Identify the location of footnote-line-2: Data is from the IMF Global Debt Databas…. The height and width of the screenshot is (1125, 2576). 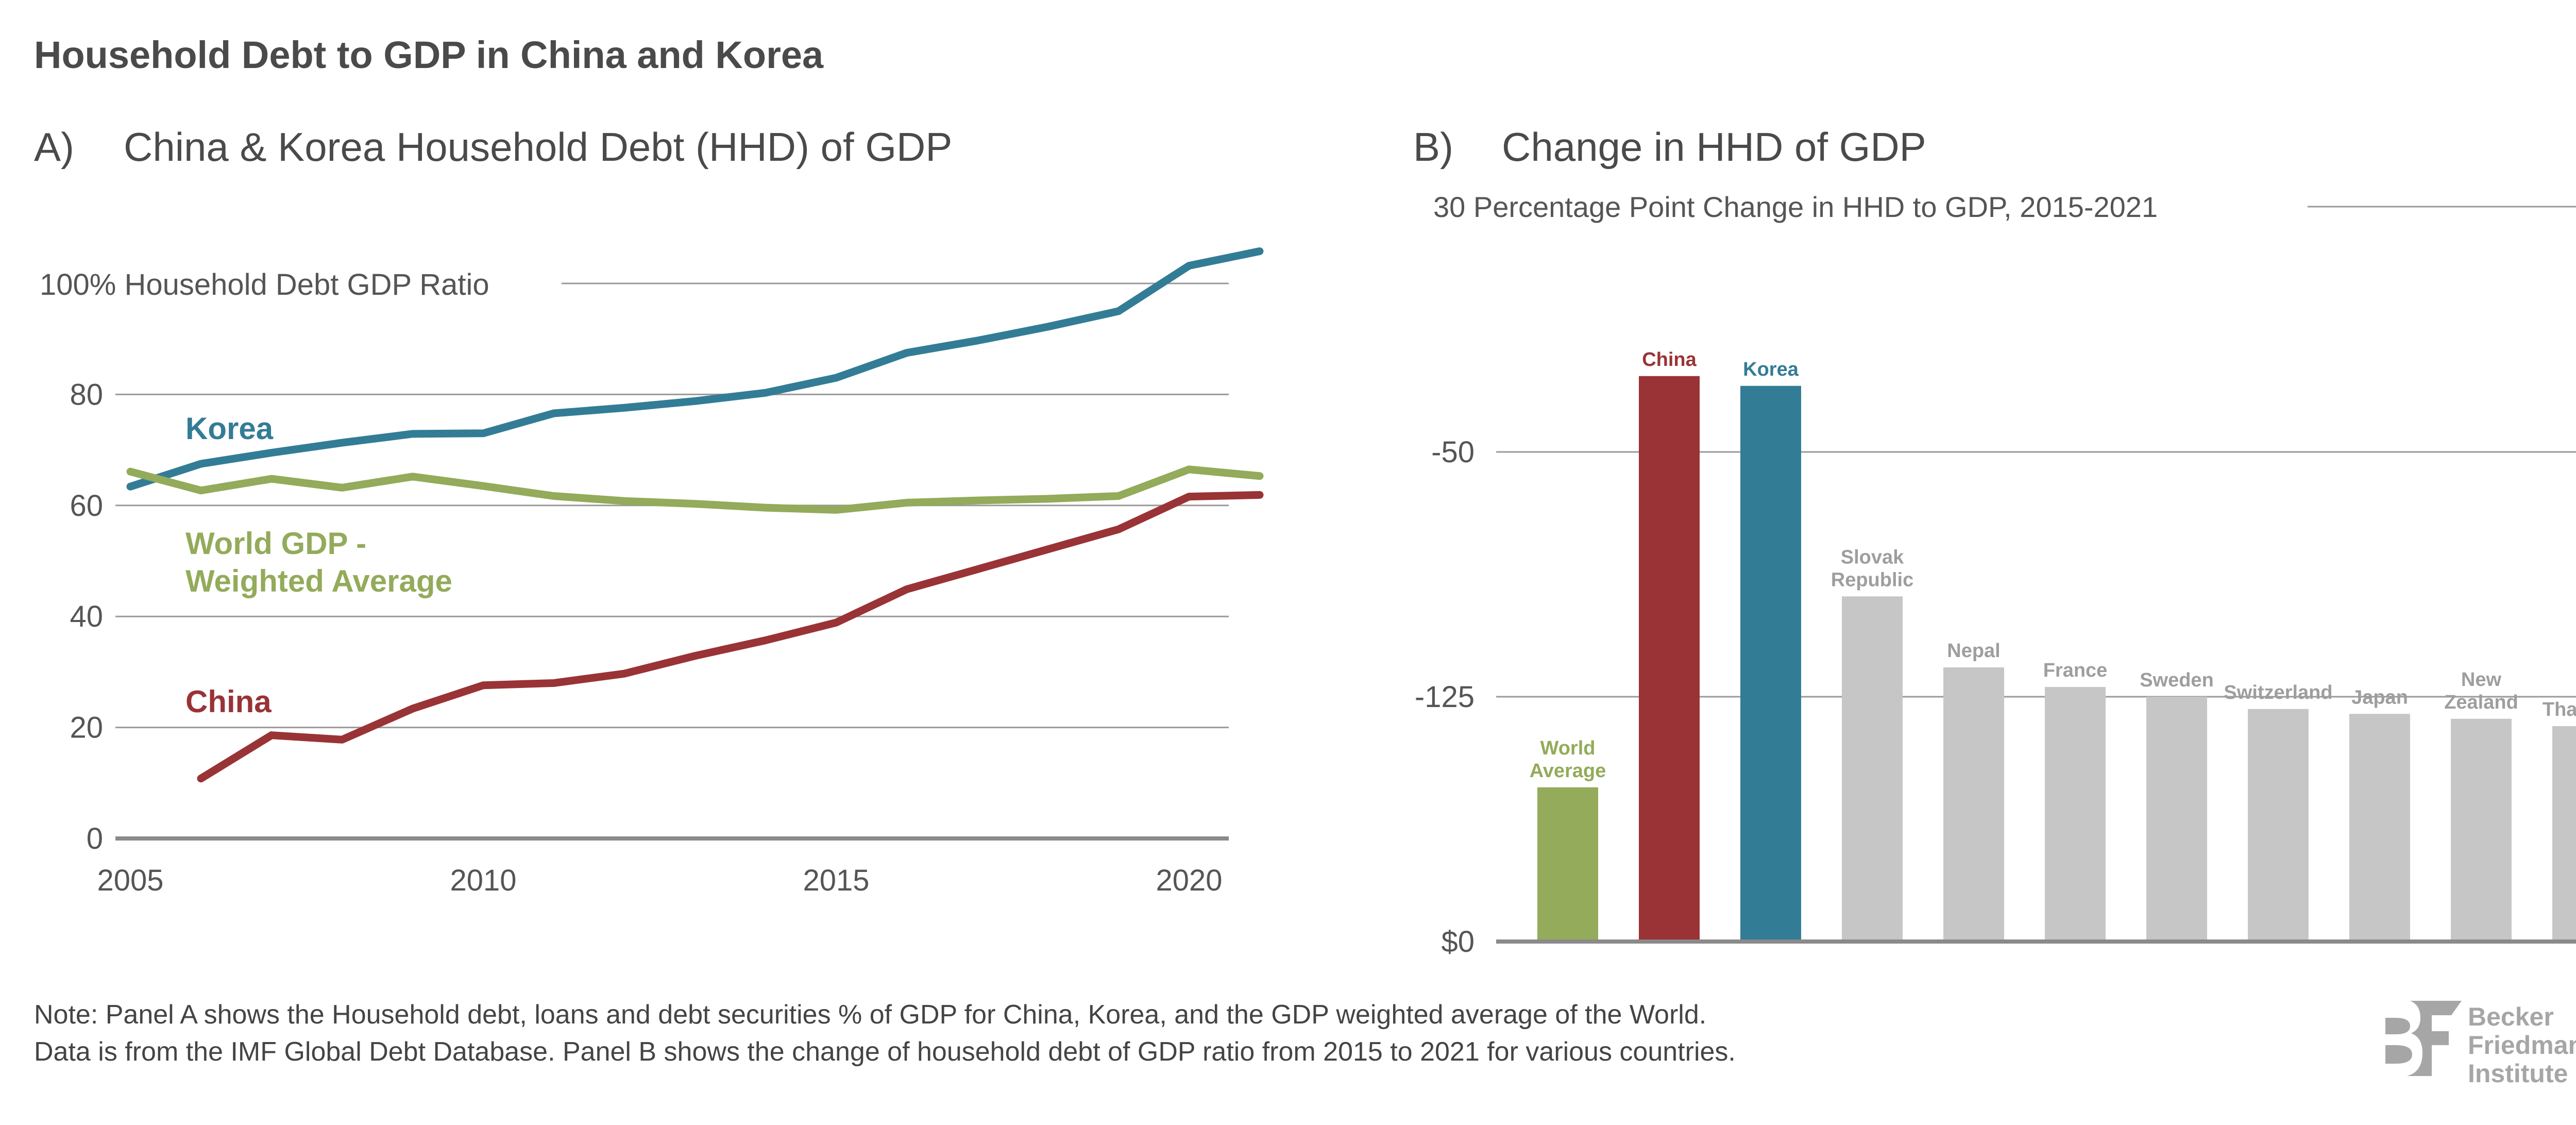
(885, 1052).